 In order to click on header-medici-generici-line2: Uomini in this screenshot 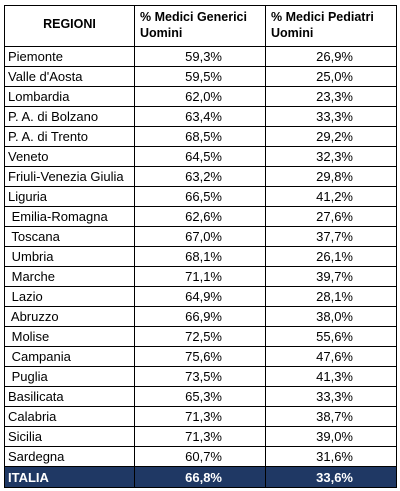, I will do `click(161, 33)`.